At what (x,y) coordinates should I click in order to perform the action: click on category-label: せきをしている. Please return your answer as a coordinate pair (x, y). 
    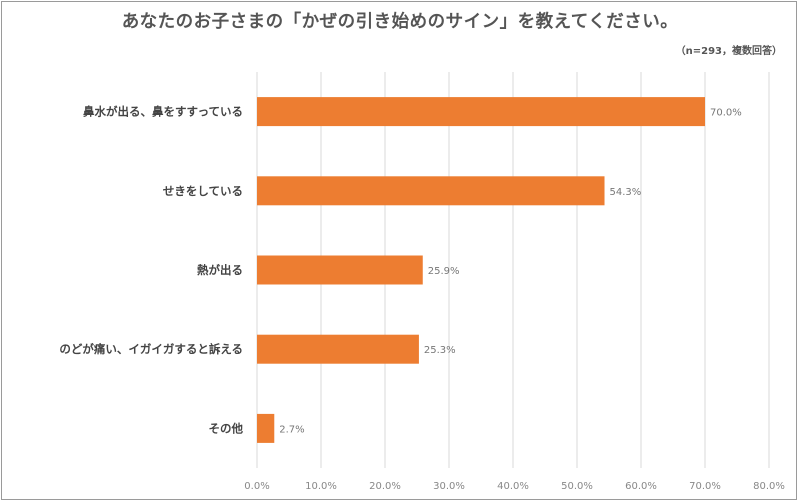
    Looking at the image, I should click on (203, 191).